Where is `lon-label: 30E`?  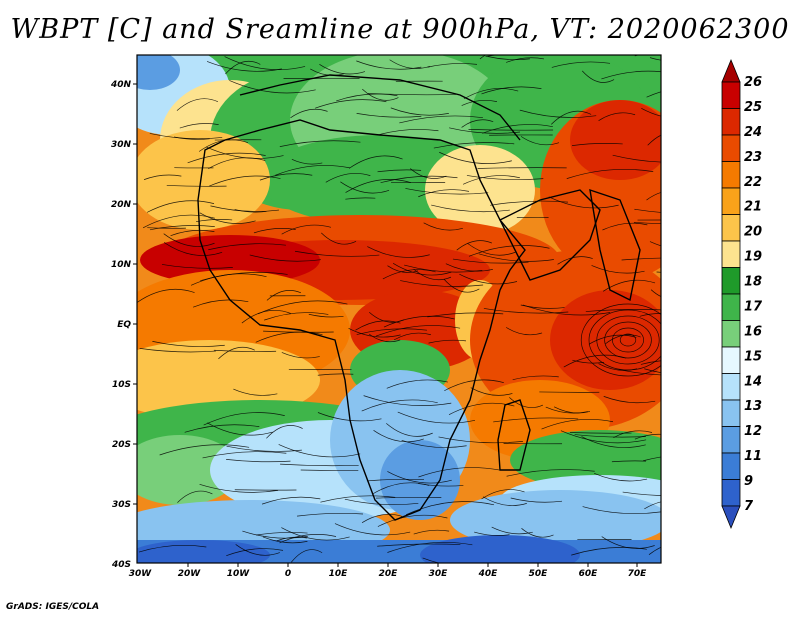 lon-label: 30E is located at coordinates (439, 574).